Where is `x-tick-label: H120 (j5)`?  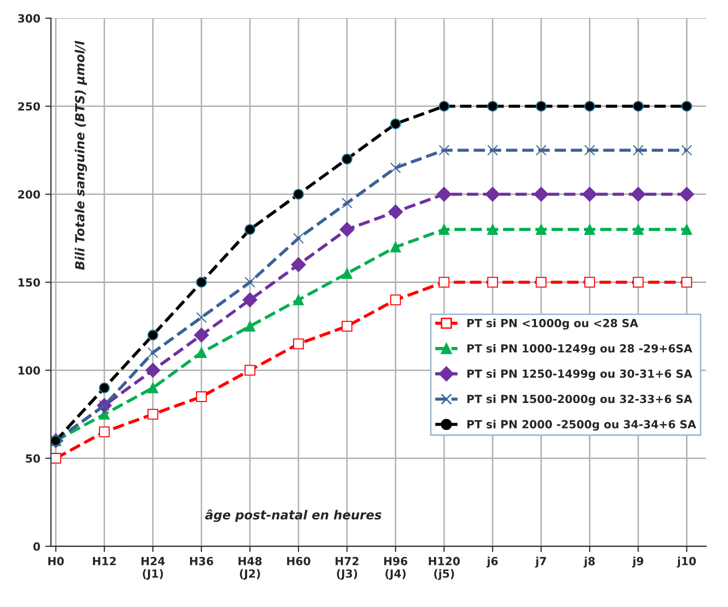 x-tick-label: H120 (j5) is located at coordinates (444, 568).